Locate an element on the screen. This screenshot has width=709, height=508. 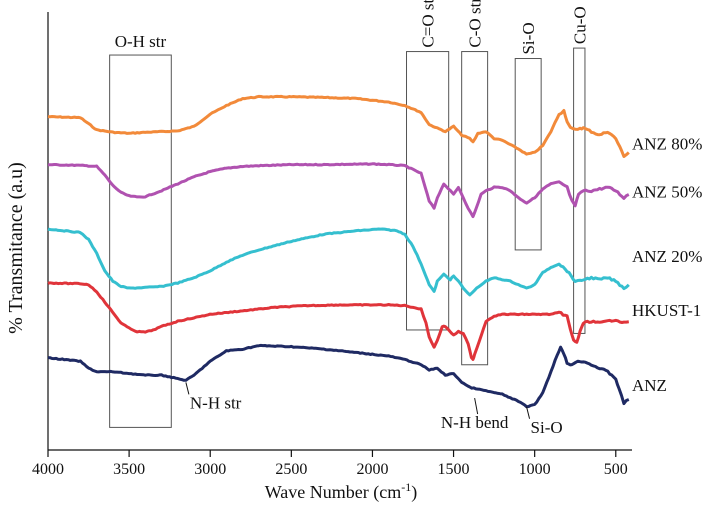
region-label: Cu-O is located at coordinates (579, 25).